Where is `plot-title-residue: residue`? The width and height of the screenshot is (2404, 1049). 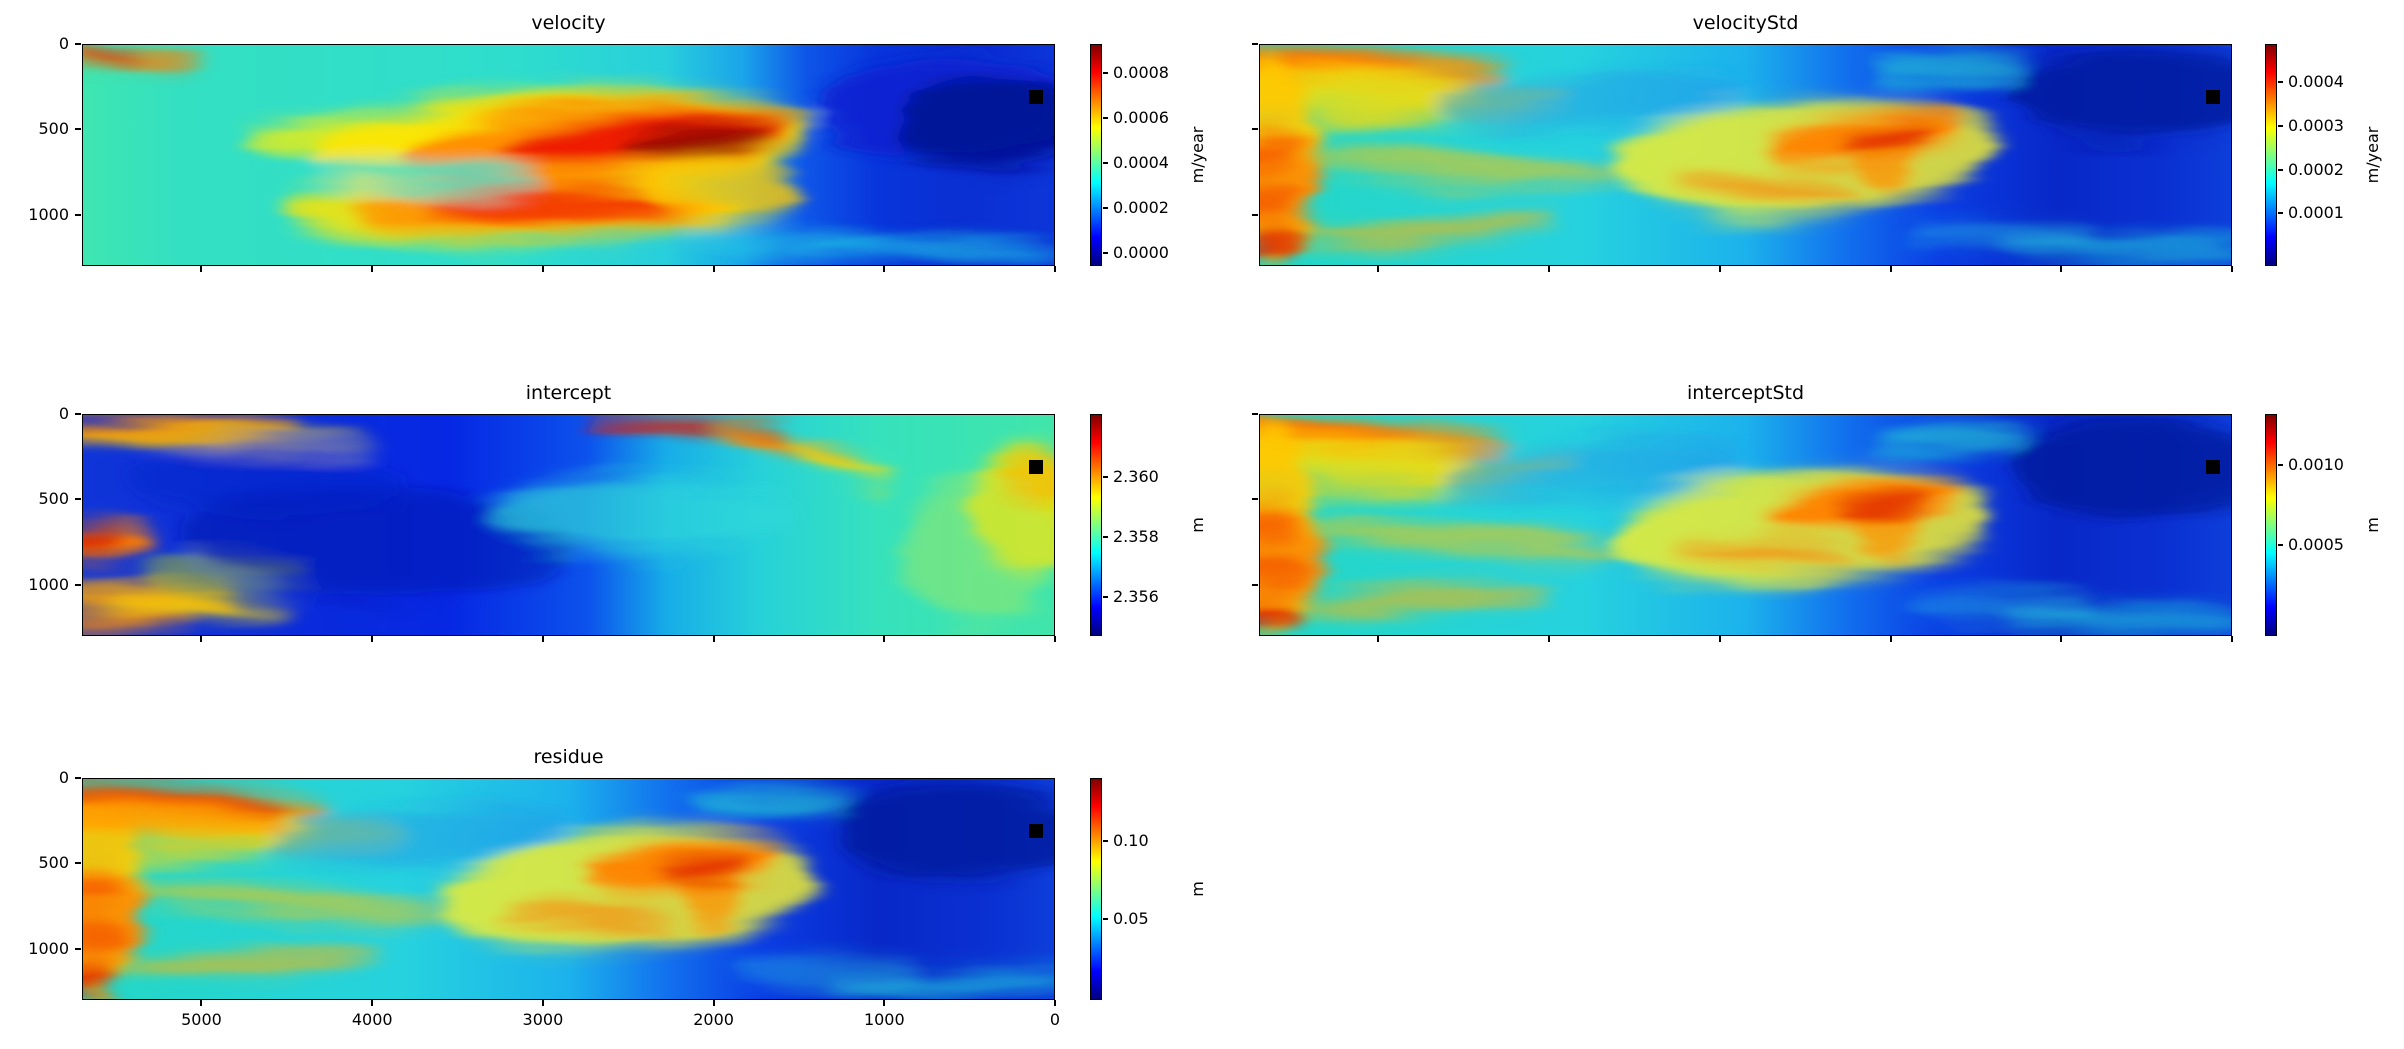
plot-title-residue: residue is located at coordinates (568, 757).